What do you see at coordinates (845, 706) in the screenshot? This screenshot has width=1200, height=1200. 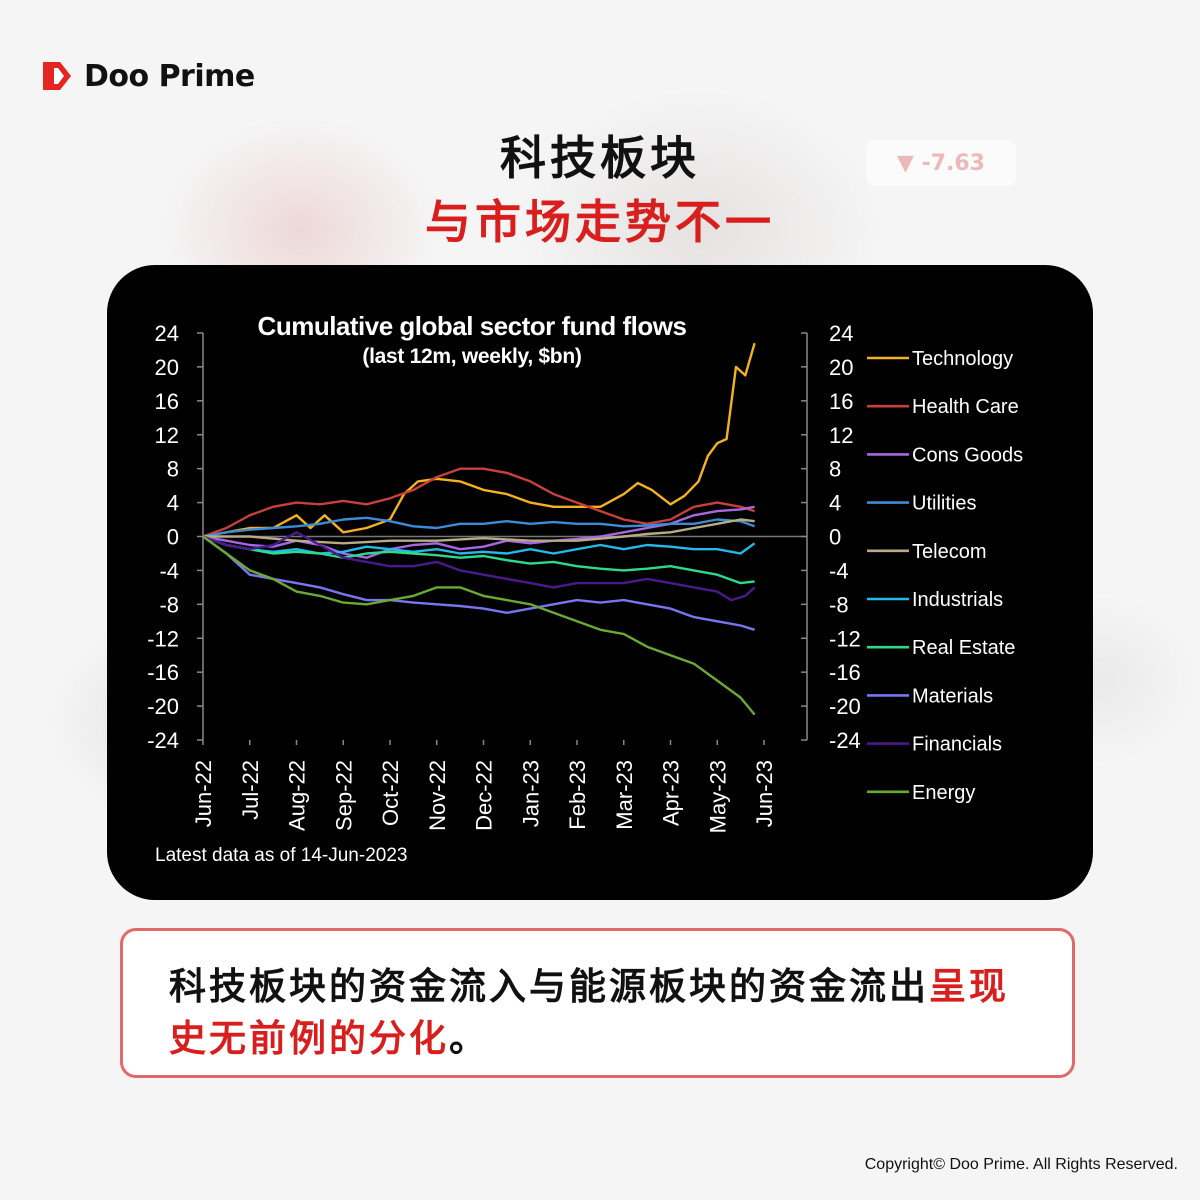 I see `y-tick-label-right: -20` at bounding box center [845, 706].